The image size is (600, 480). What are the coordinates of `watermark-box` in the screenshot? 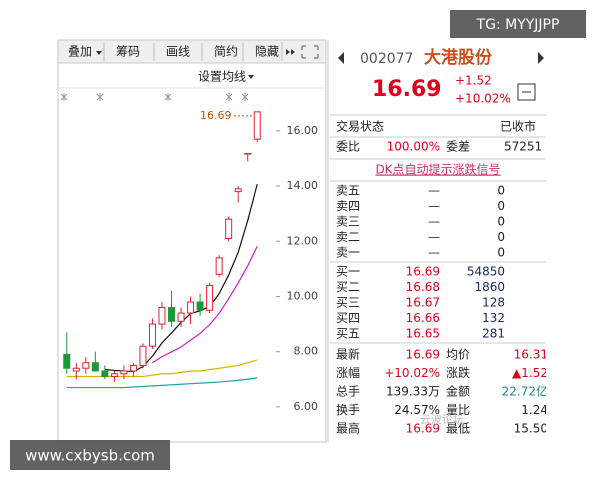 It's located at (518, 24).